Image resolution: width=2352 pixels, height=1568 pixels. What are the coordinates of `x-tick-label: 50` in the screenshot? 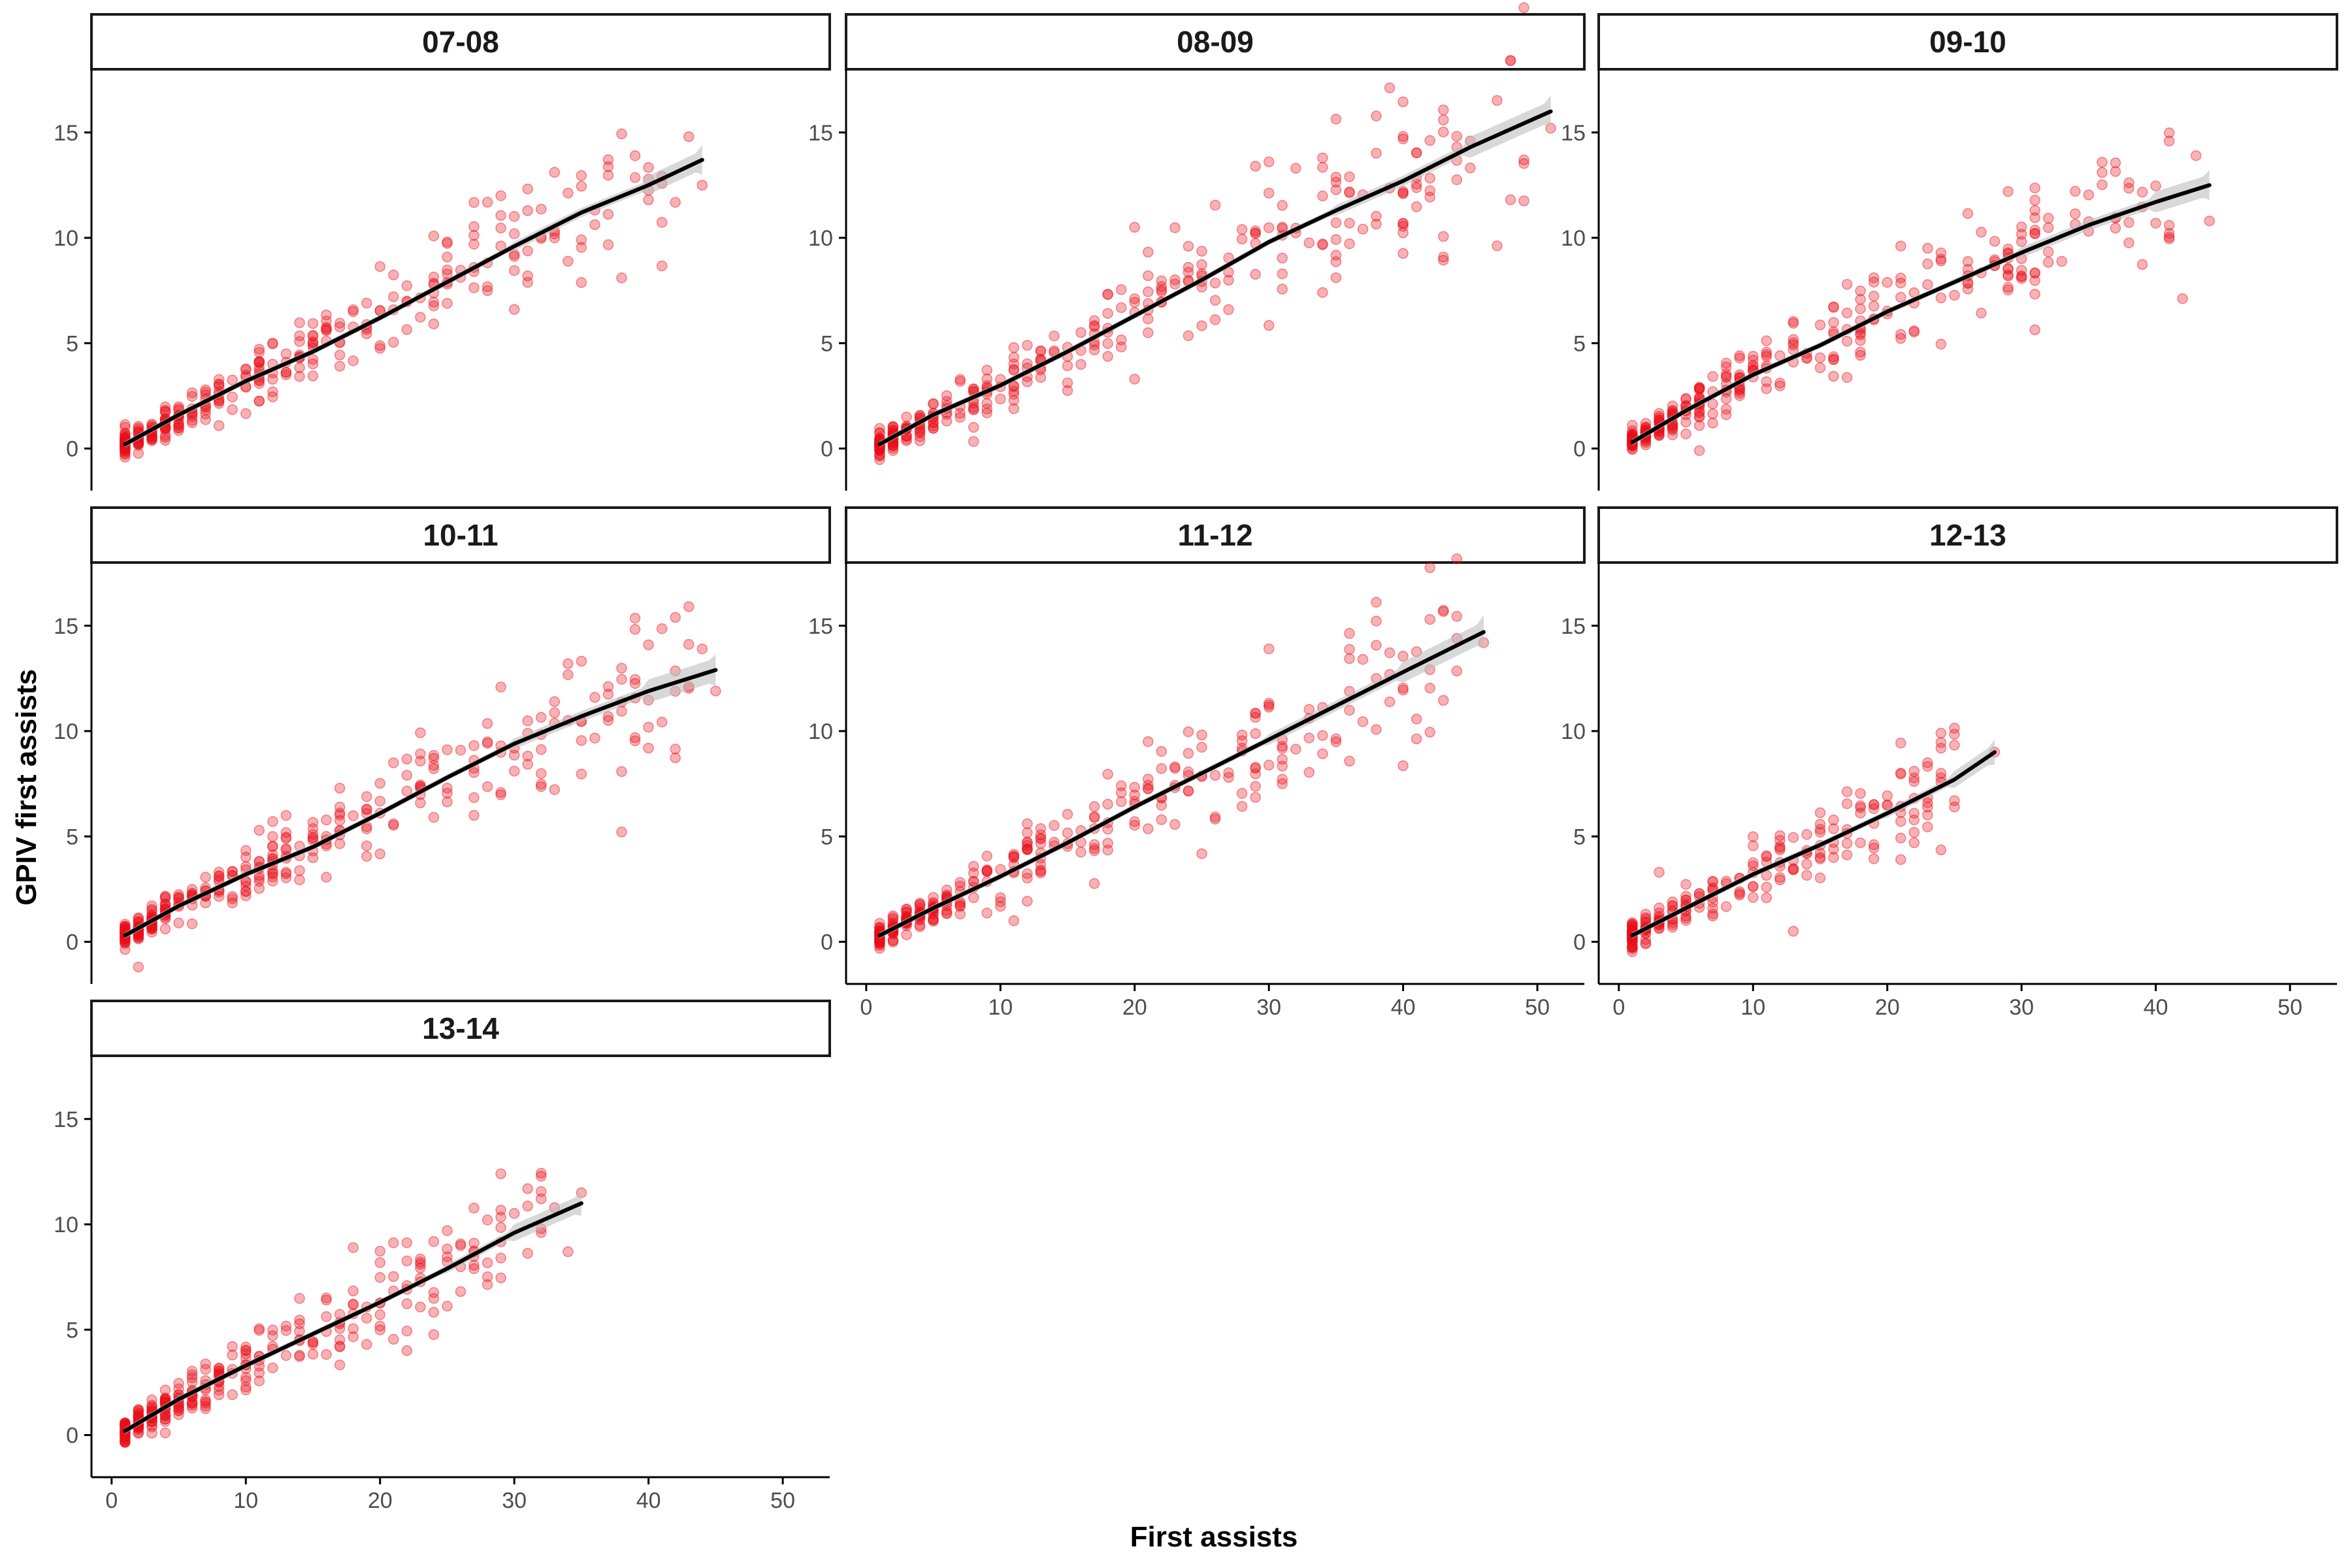 It's located at (782, 1500).